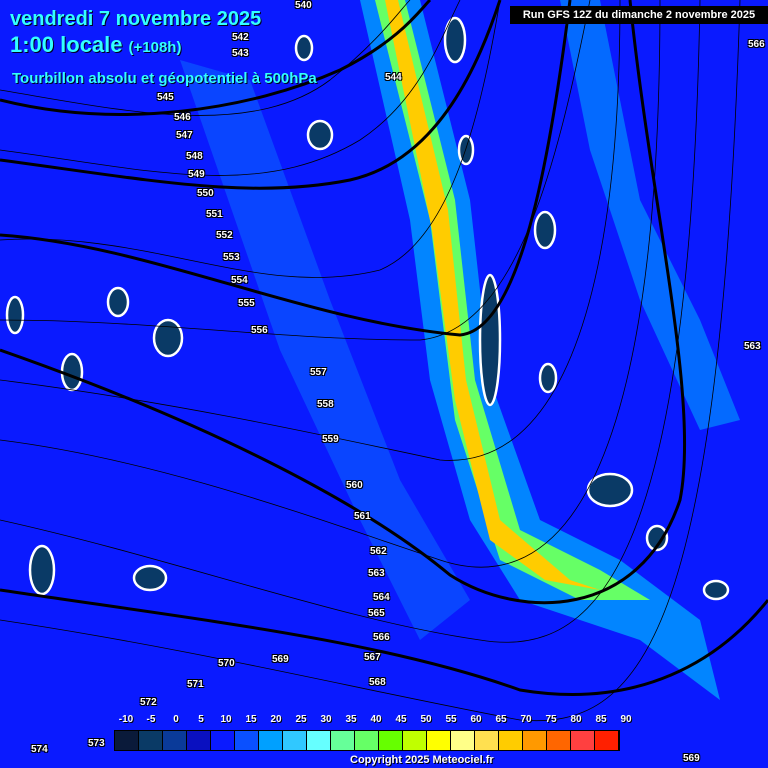  What do you see at coordinates (226, 663) in the screenshot?
I see `contour-label: 570` at bounding box center [226, 663].